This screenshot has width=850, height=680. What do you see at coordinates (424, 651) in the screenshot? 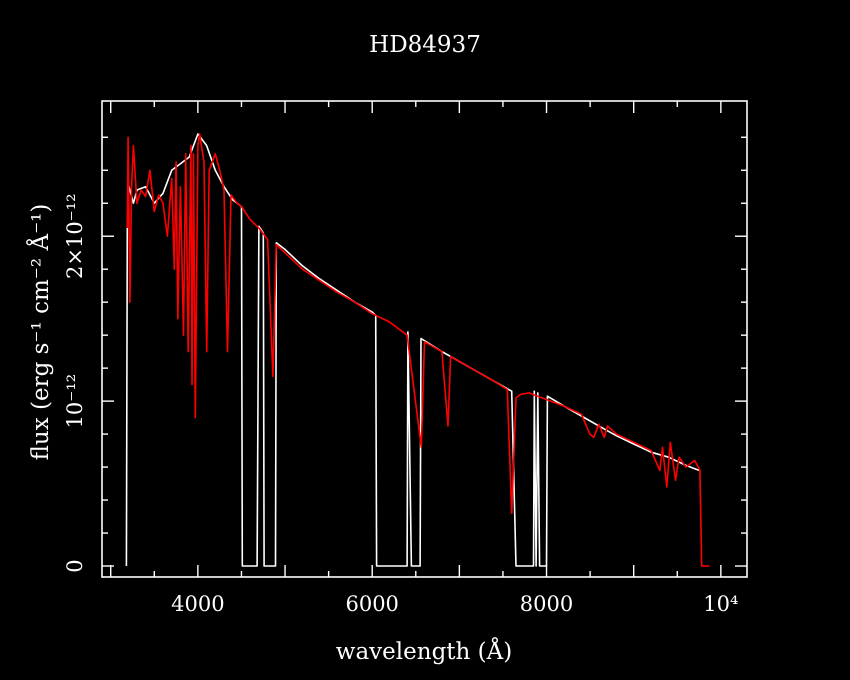
I see `x-axis-label: wavelength (Å)` at bounding box center [424, 651].